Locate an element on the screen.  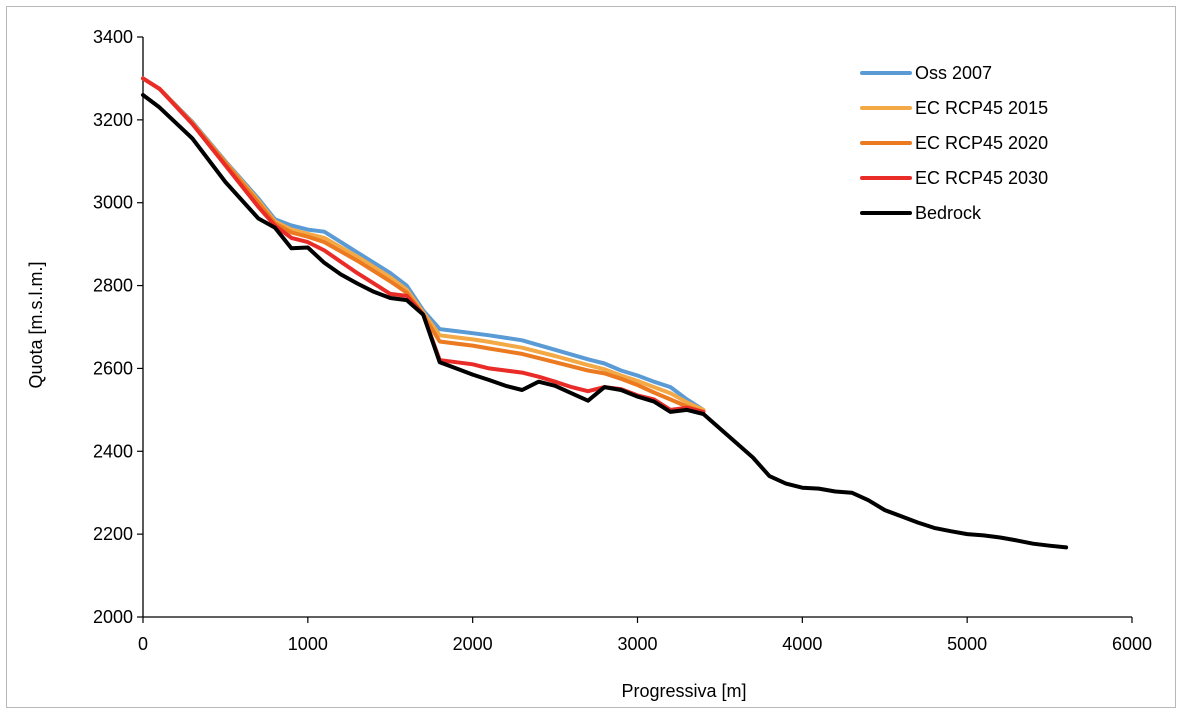
y-tick-label: 3400 is located at coordinates (113, 37).